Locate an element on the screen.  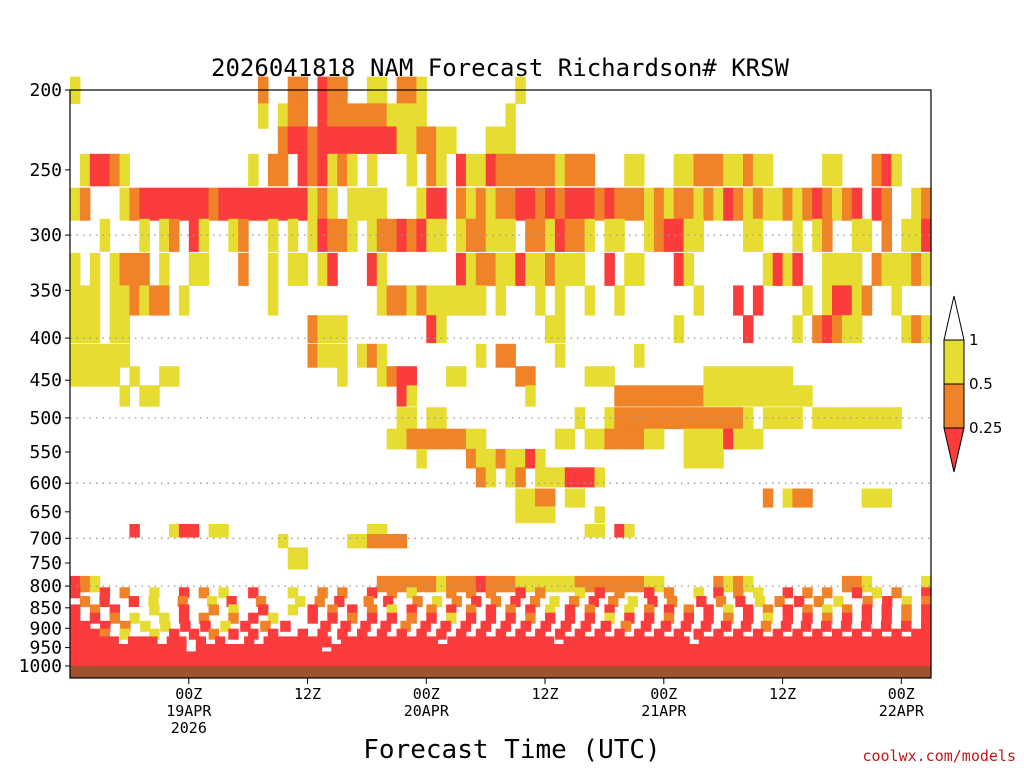
y-tick-label: 700 is located at coordinates (45, 538).